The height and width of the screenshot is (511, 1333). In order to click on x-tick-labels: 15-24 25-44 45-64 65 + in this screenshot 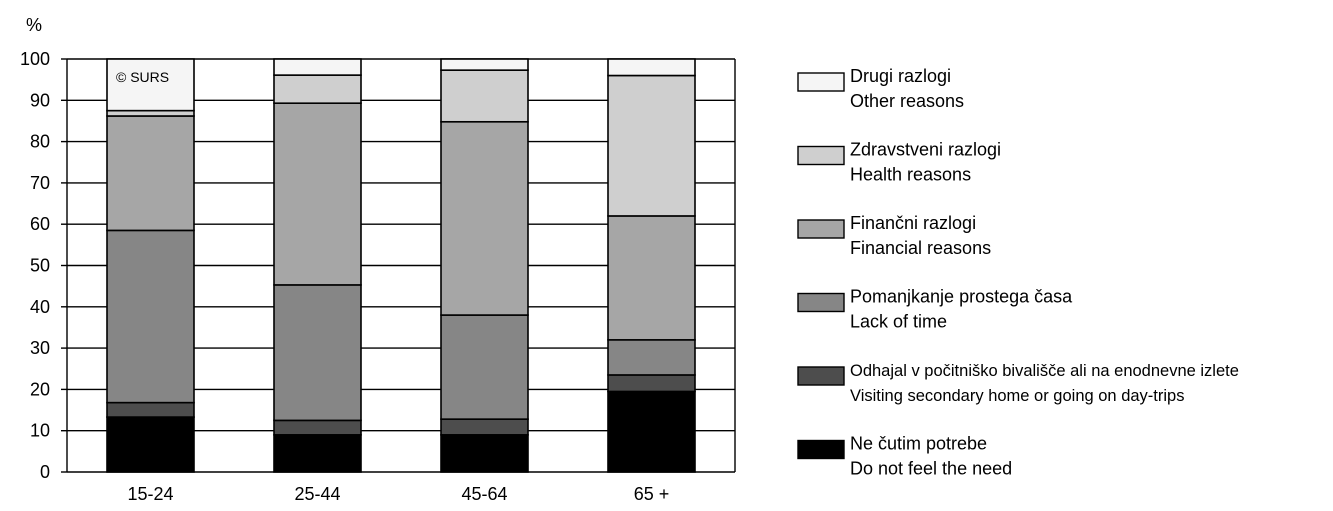, I will do `click(398, 494)`.